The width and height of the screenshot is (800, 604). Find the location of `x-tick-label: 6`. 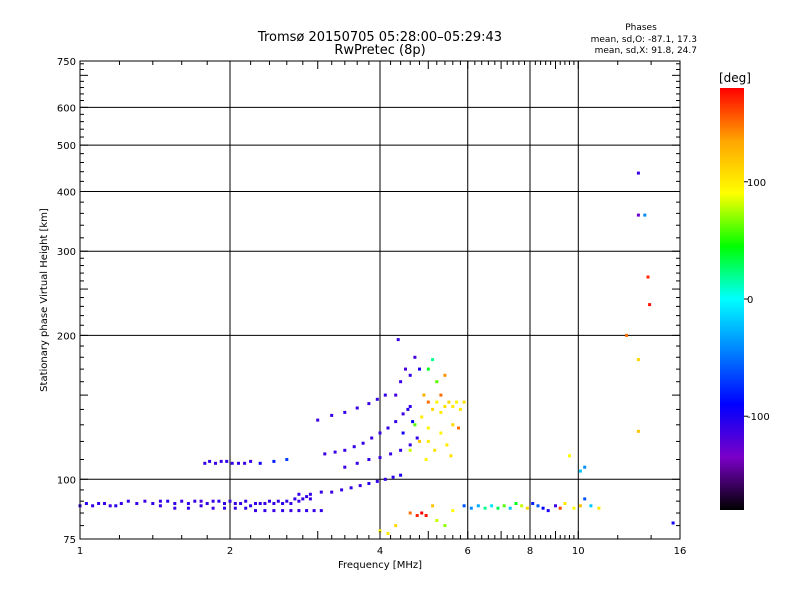

x-tick-label: 6 is located at coordinates (468, 551).